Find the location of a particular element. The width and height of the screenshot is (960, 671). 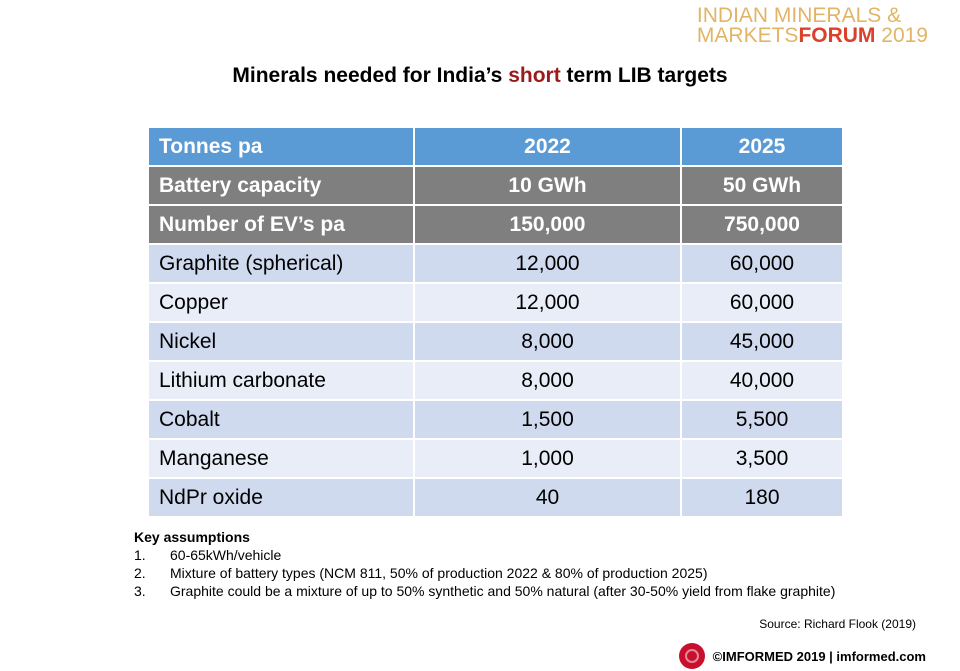

title-suffix: term LIB targets is located at coordinates (644, 75).